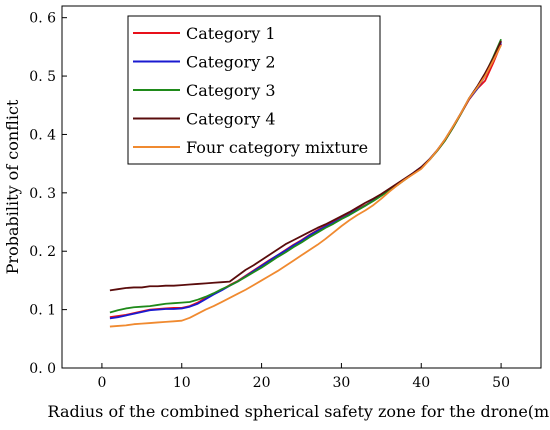  What do you see at coordinates (342, 383) in the screenshot?
I see `x-tick-label: 30` at bounding box center [342, 383].